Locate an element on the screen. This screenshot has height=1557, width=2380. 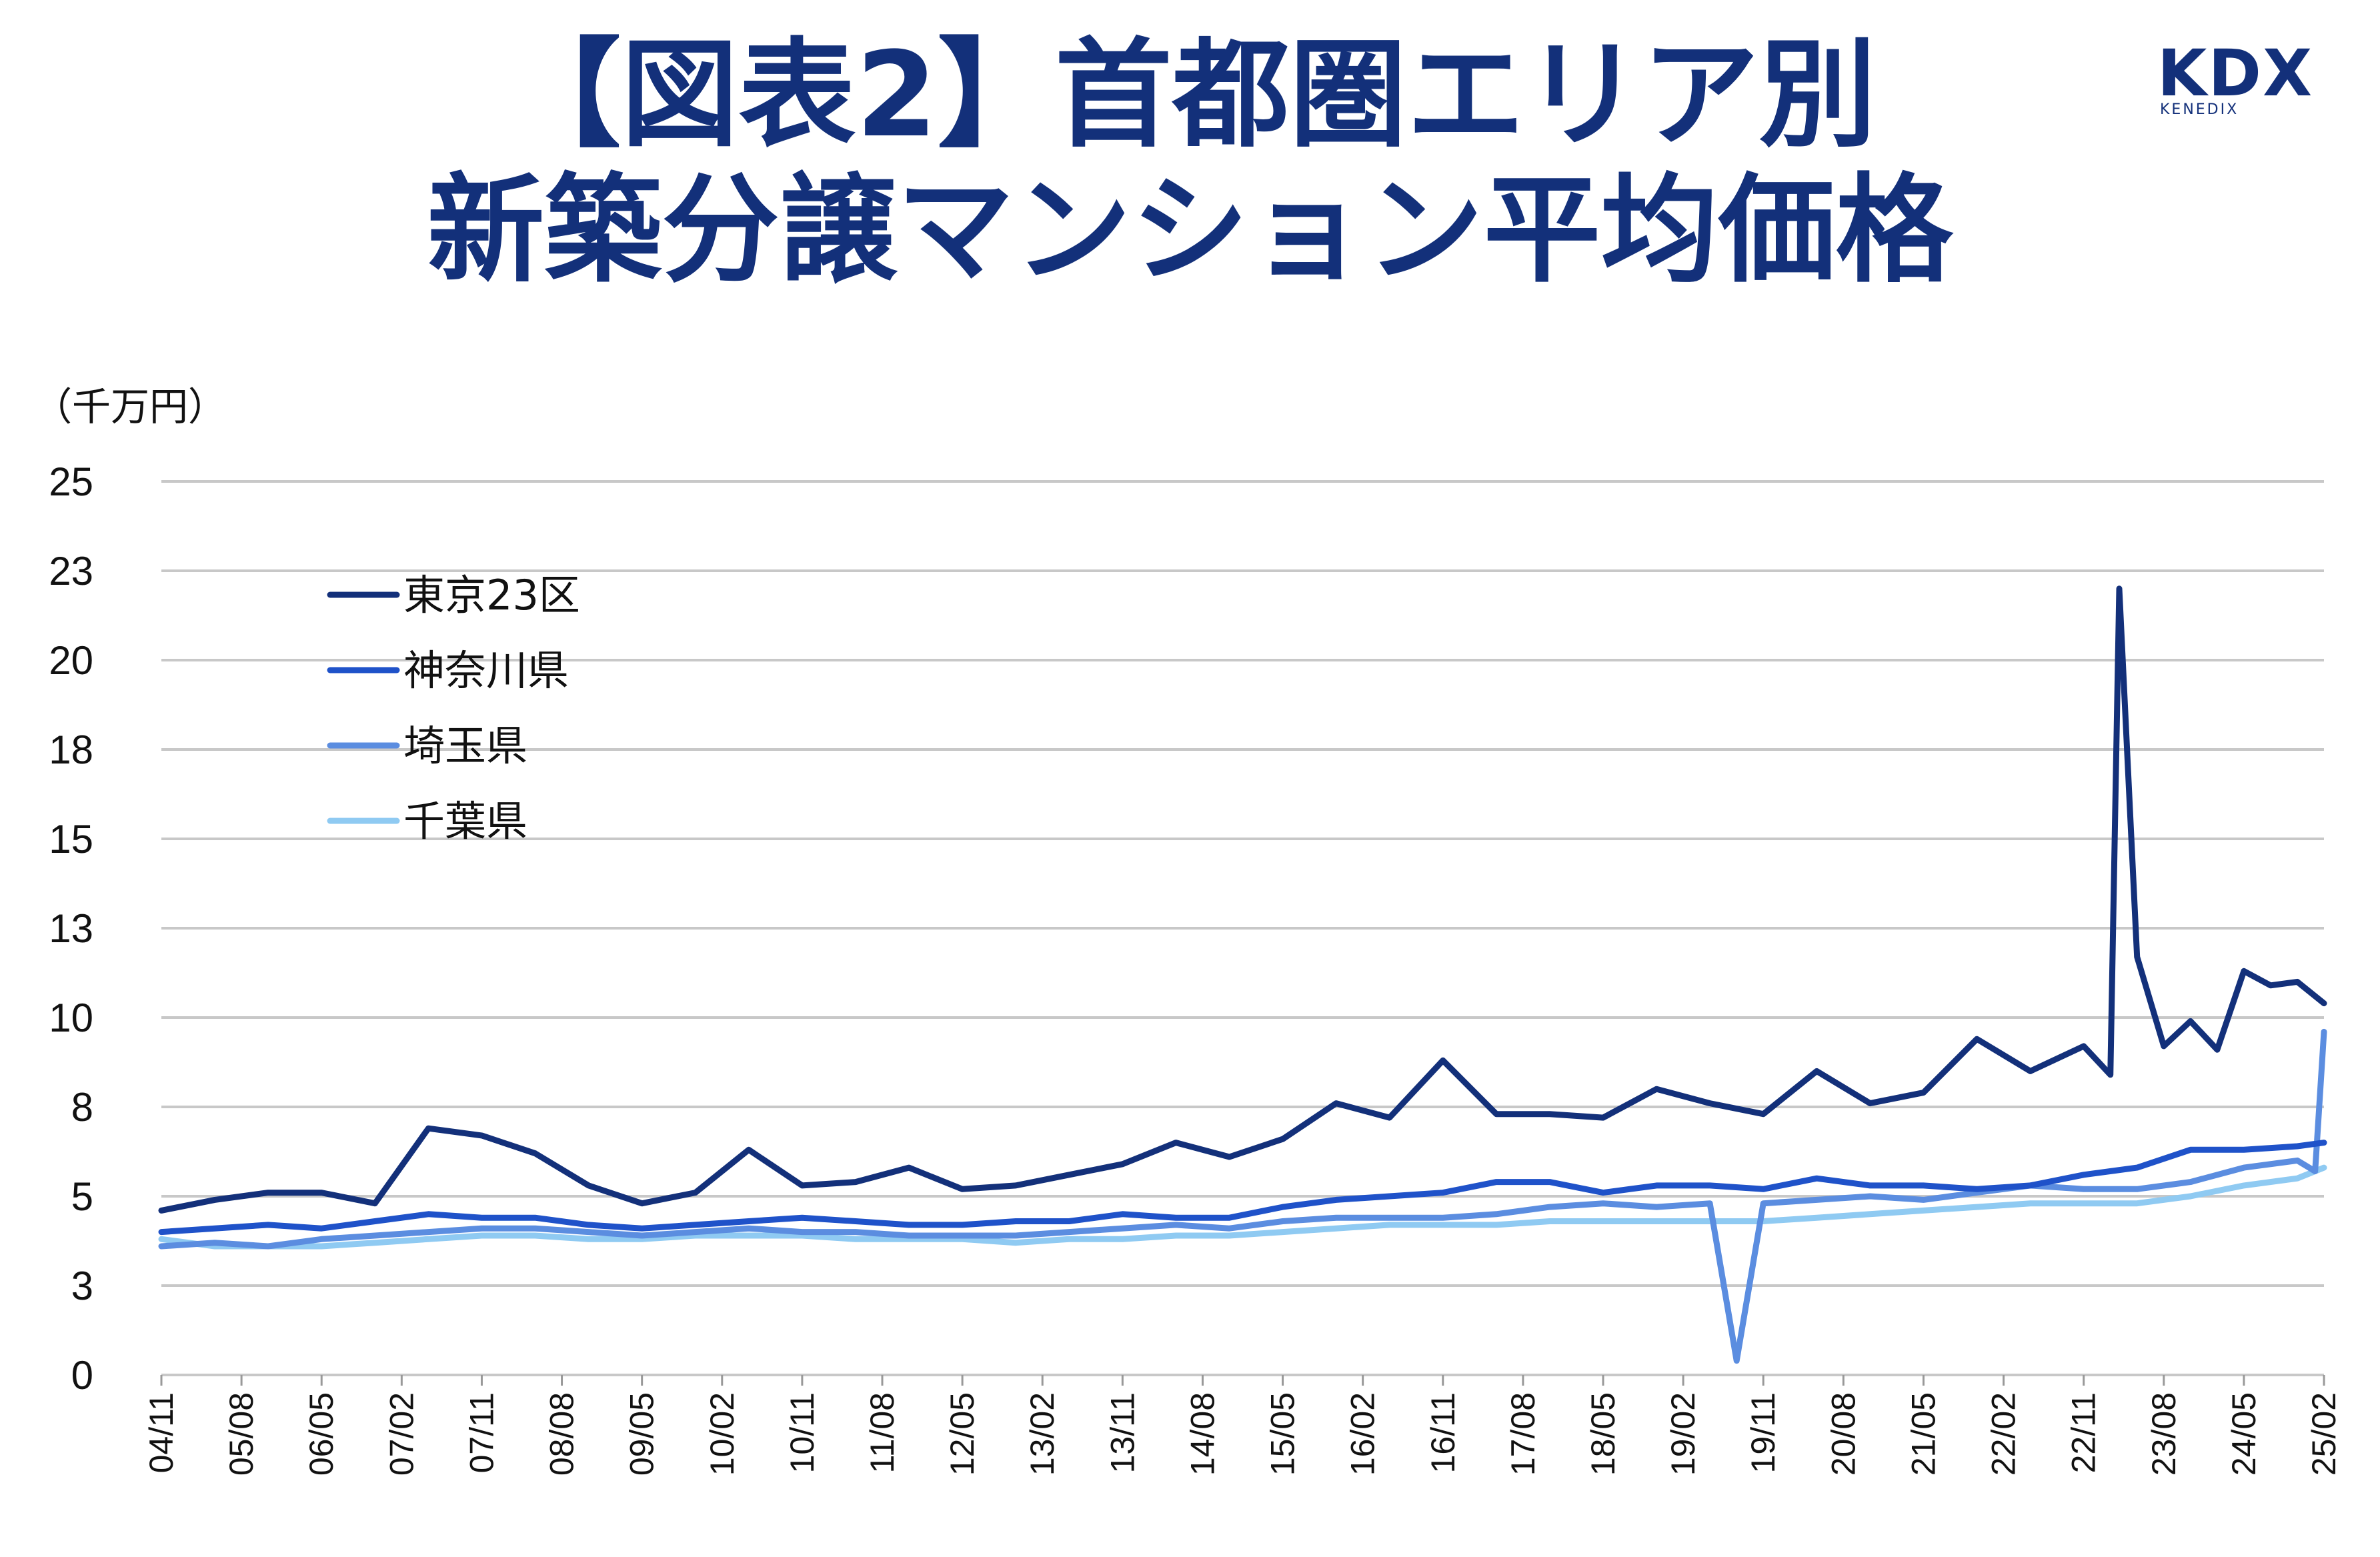
x-tick-label: 23/08 is located at coordinates (2164, 1434).